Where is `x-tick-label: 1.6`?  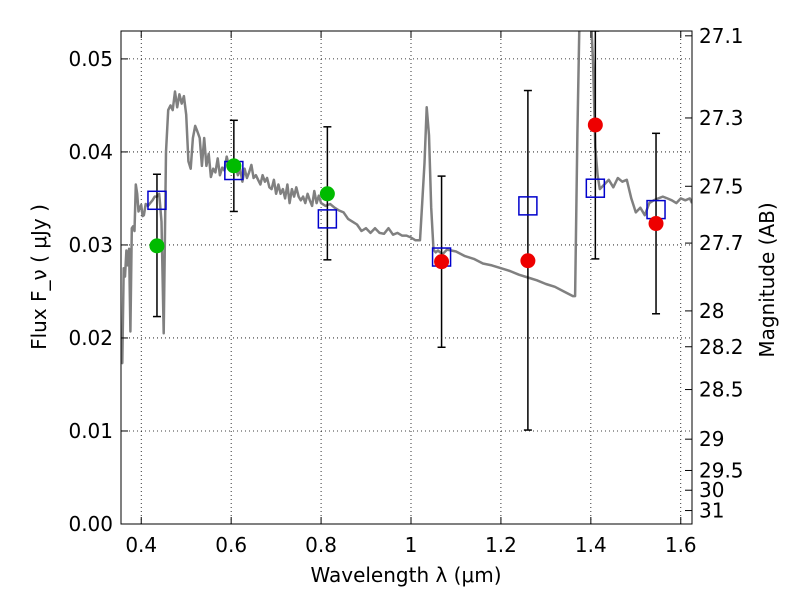 x-tick-label: 1.6 is located at coordinates (681, 545).